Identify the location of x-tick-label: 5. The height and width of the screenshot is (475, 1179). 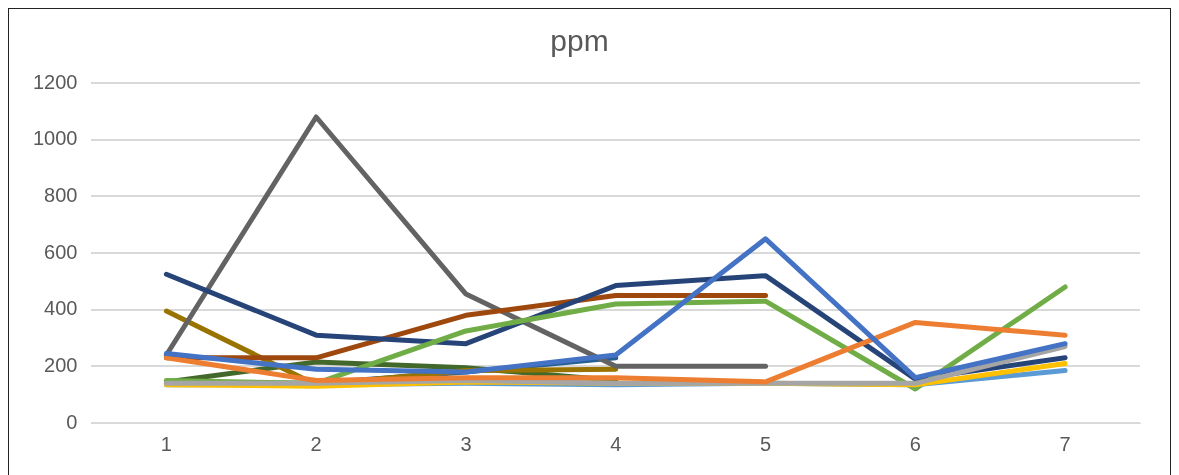
(765, 443).